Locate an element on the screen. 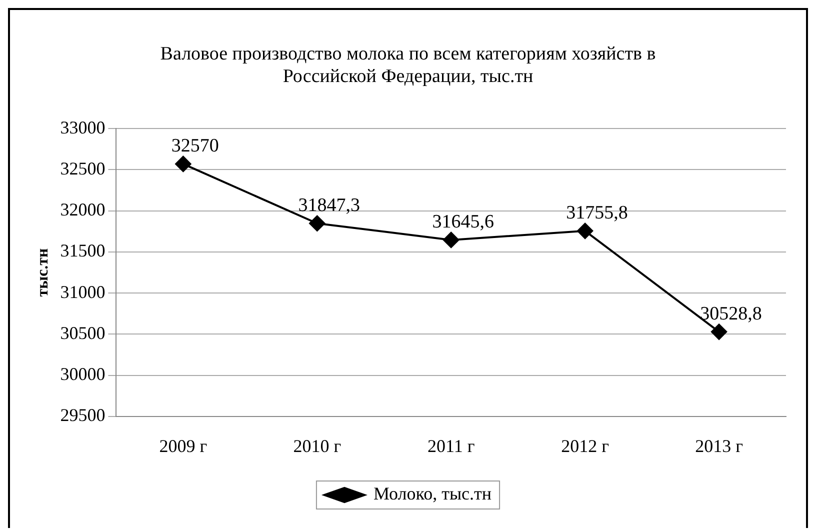 This screenshot has height=530, width=820. y-tick-label: 29500 is located at coordinates (83, 415).